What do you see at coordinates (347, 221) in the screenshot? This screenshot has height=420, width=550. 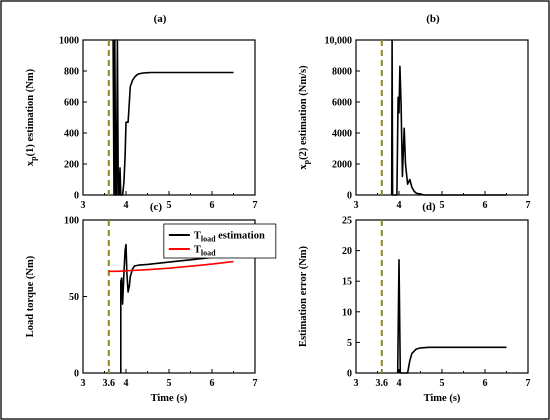 I see `y-tick-label: 25` at bounding box center [347, 221].